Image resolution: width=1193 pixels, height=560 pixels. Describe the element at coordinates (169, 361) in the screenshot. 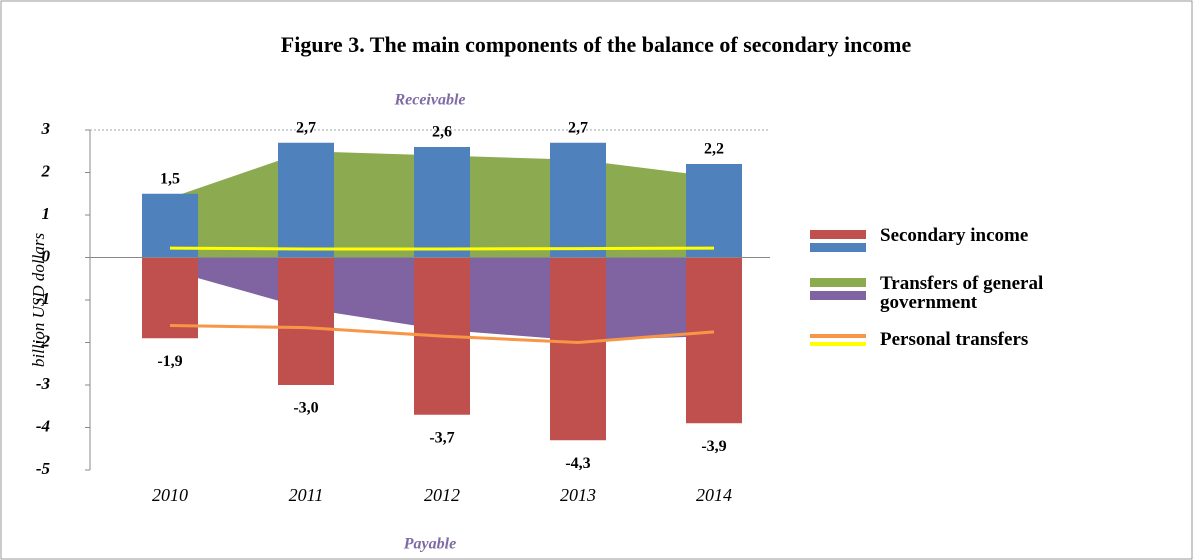

I see `data-label: -1,9` at that location.